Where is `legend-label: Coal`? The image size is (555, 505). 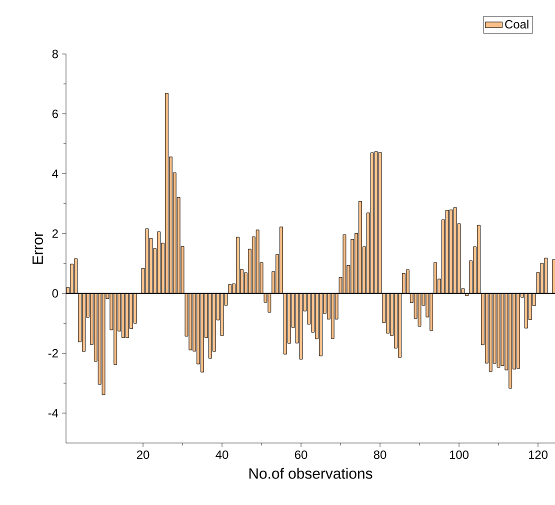
legend-label: Coal is located at coordinates (516, 24).